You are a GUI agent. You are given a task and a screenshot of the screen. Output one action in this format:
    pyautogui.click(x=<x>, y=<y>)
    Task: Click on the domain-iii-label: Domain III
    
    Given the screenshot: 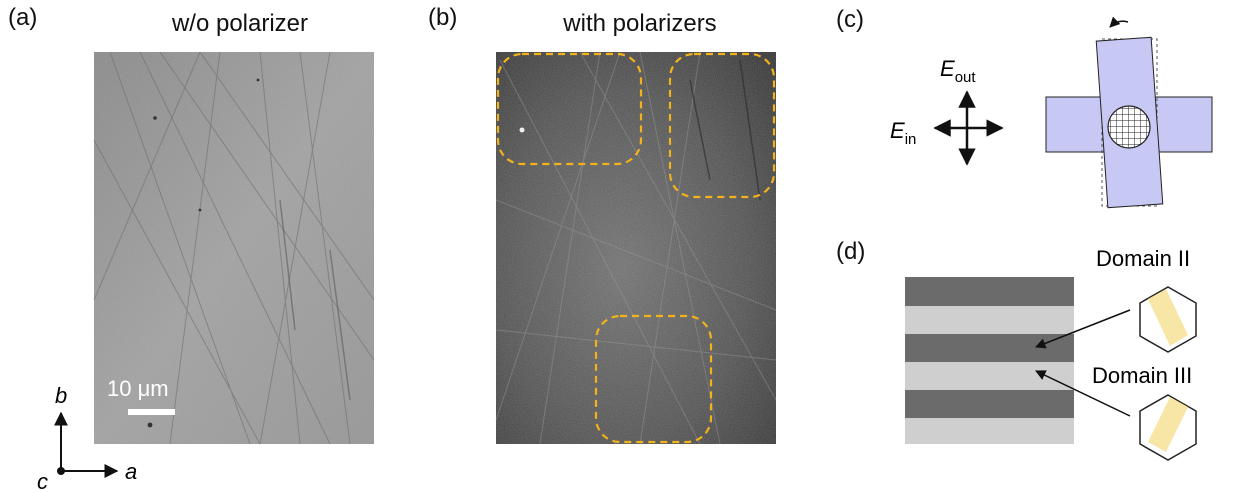 What is the action you would take?
    pyautogui.click(x=1142, y=375)
    